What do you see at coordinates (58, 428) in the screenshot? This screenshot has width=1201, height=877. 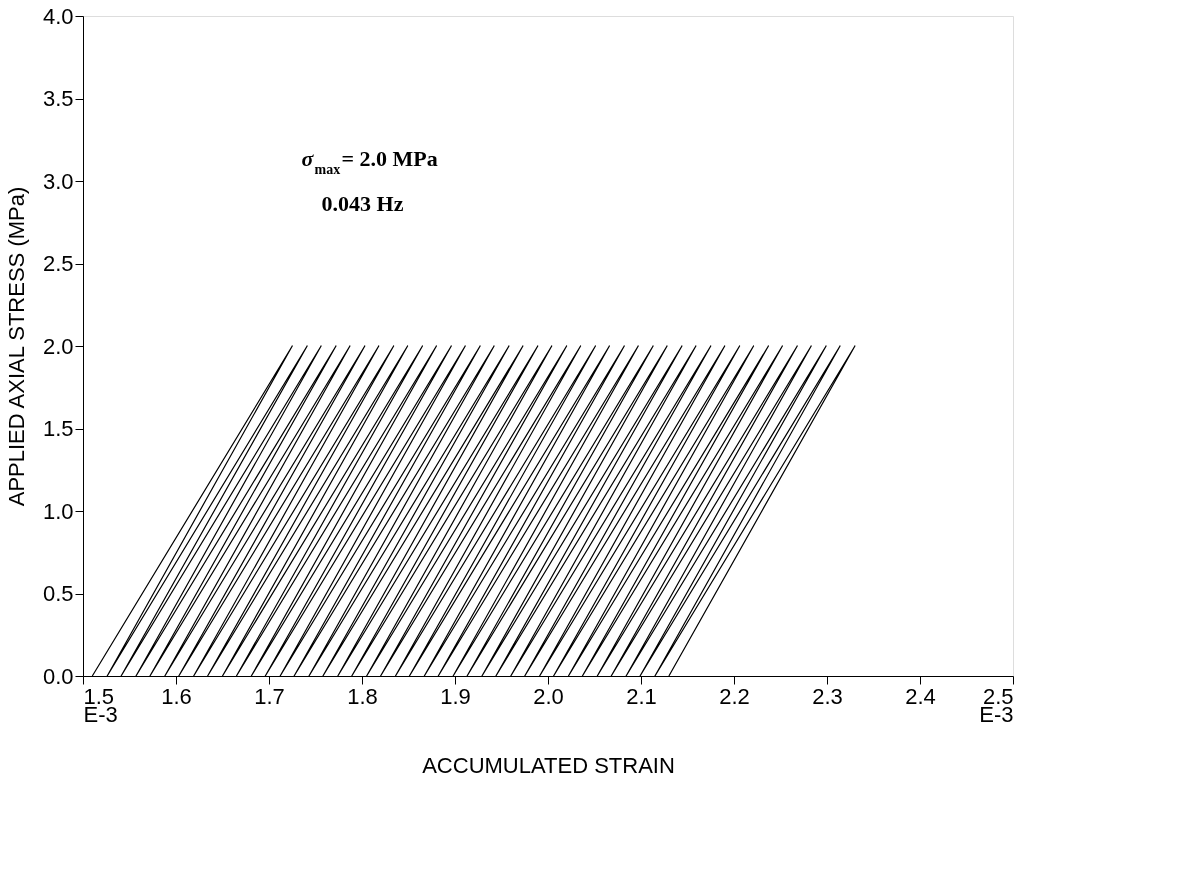 I see `y-tick-label: 1.5` at bounding box center [58, 428].